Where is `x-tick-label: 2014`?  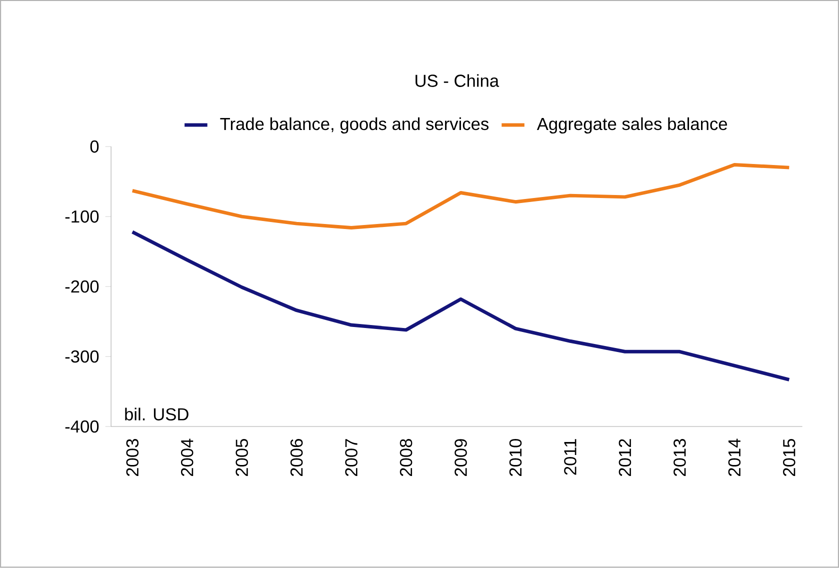
x-tick-label: 2014 is located at coordinates (734, 457).